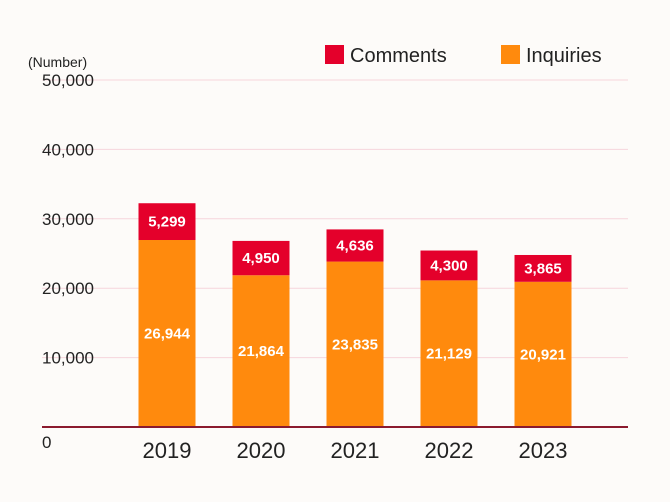 Image resolution: width=670 pixels, height=502 pixels. I want to click on data-label-inquiries-2019: 26,944, so click(167, 334).